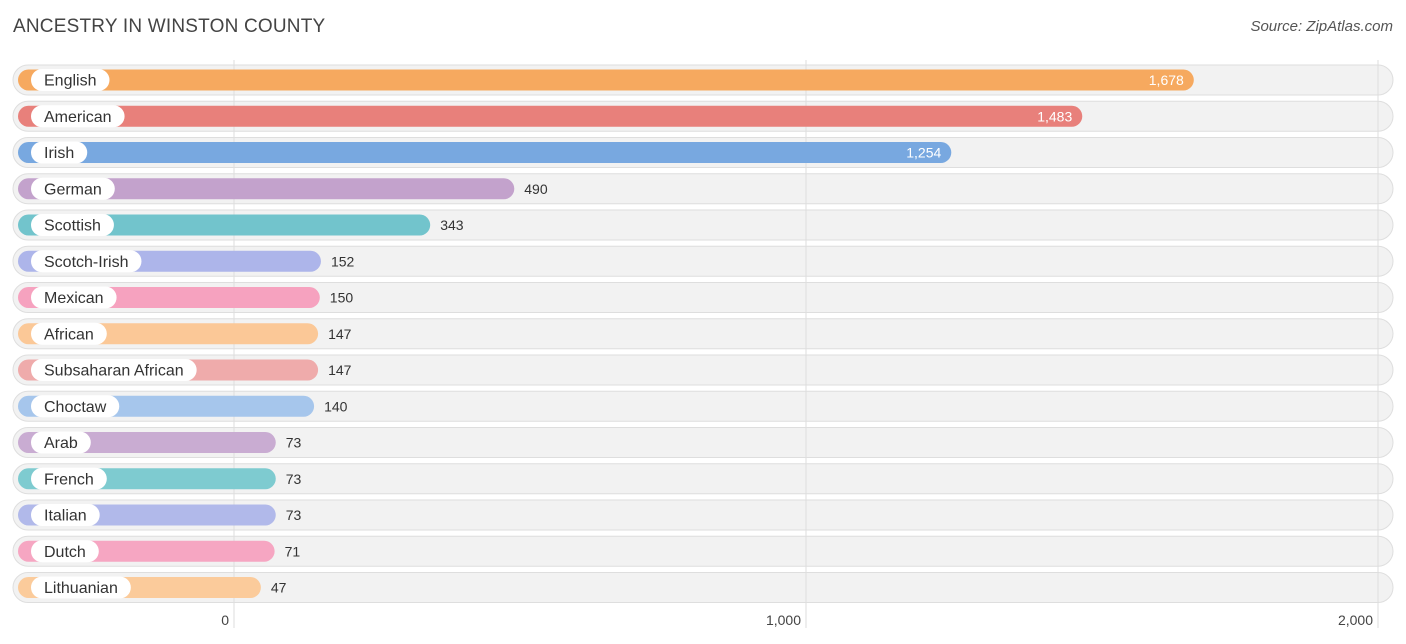  What do you see at coordinates (336, 406) in the screenshot?
I see `bar-value-label: 140` at bounding box center [336, 406].